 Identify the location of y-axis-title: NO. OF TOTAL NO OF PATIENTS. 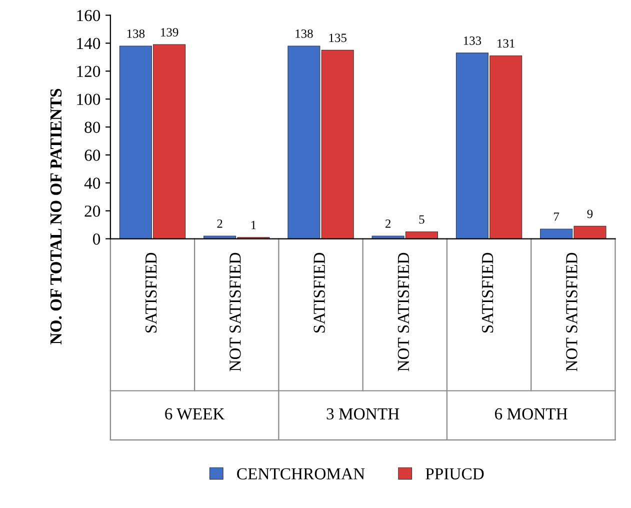
(56, 216).